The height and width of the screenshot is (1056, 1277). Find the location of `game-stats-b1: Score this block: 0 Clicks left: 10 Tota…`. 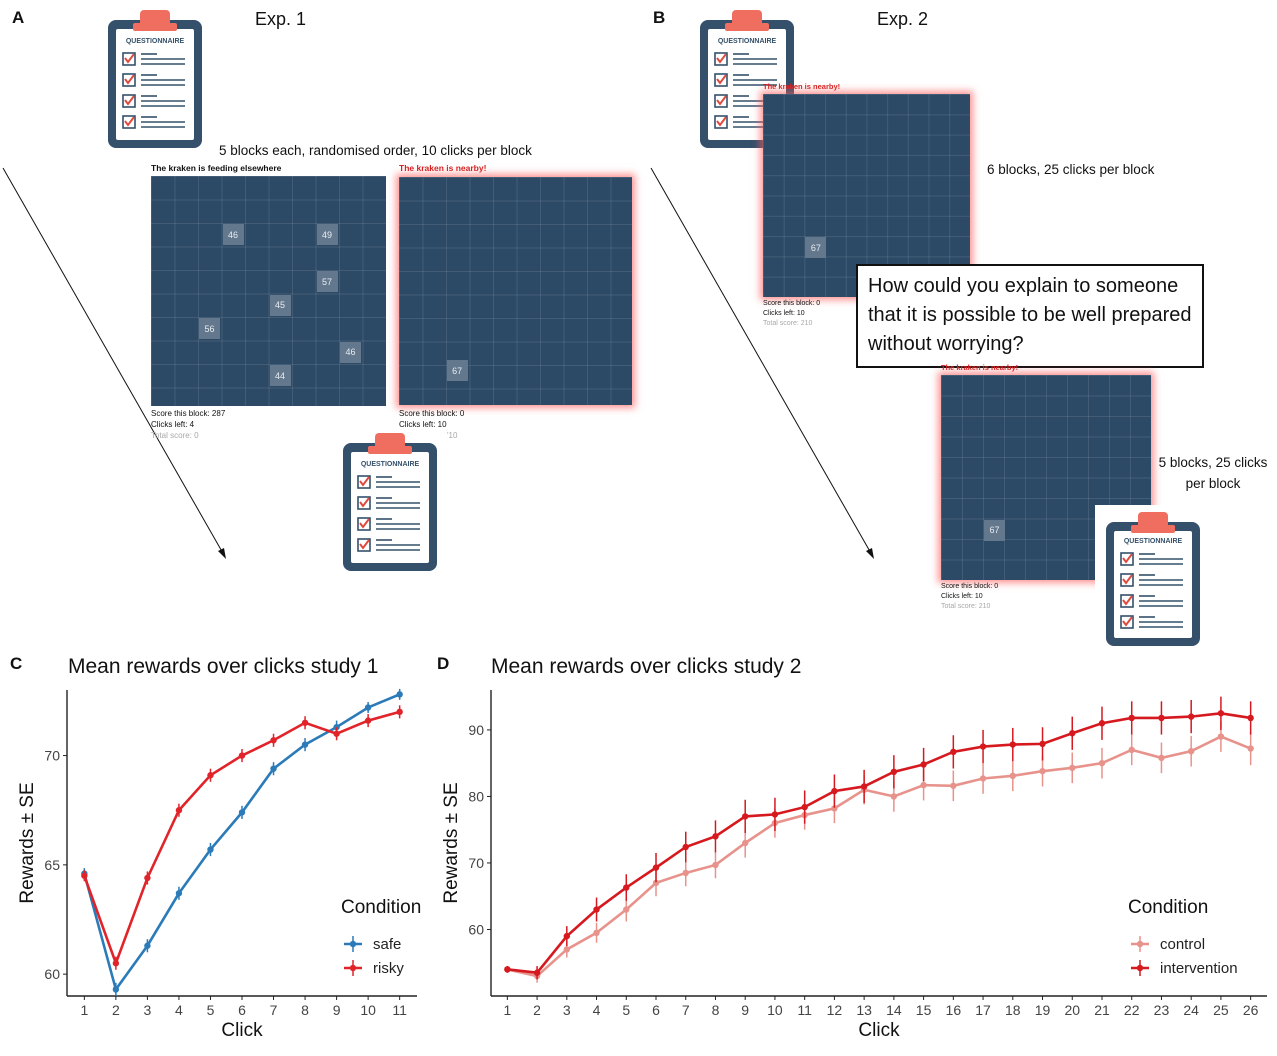

game-stats-b1: Score this block: 0 Clicks left: 10 Tota… is located at coordinates (791, 314).